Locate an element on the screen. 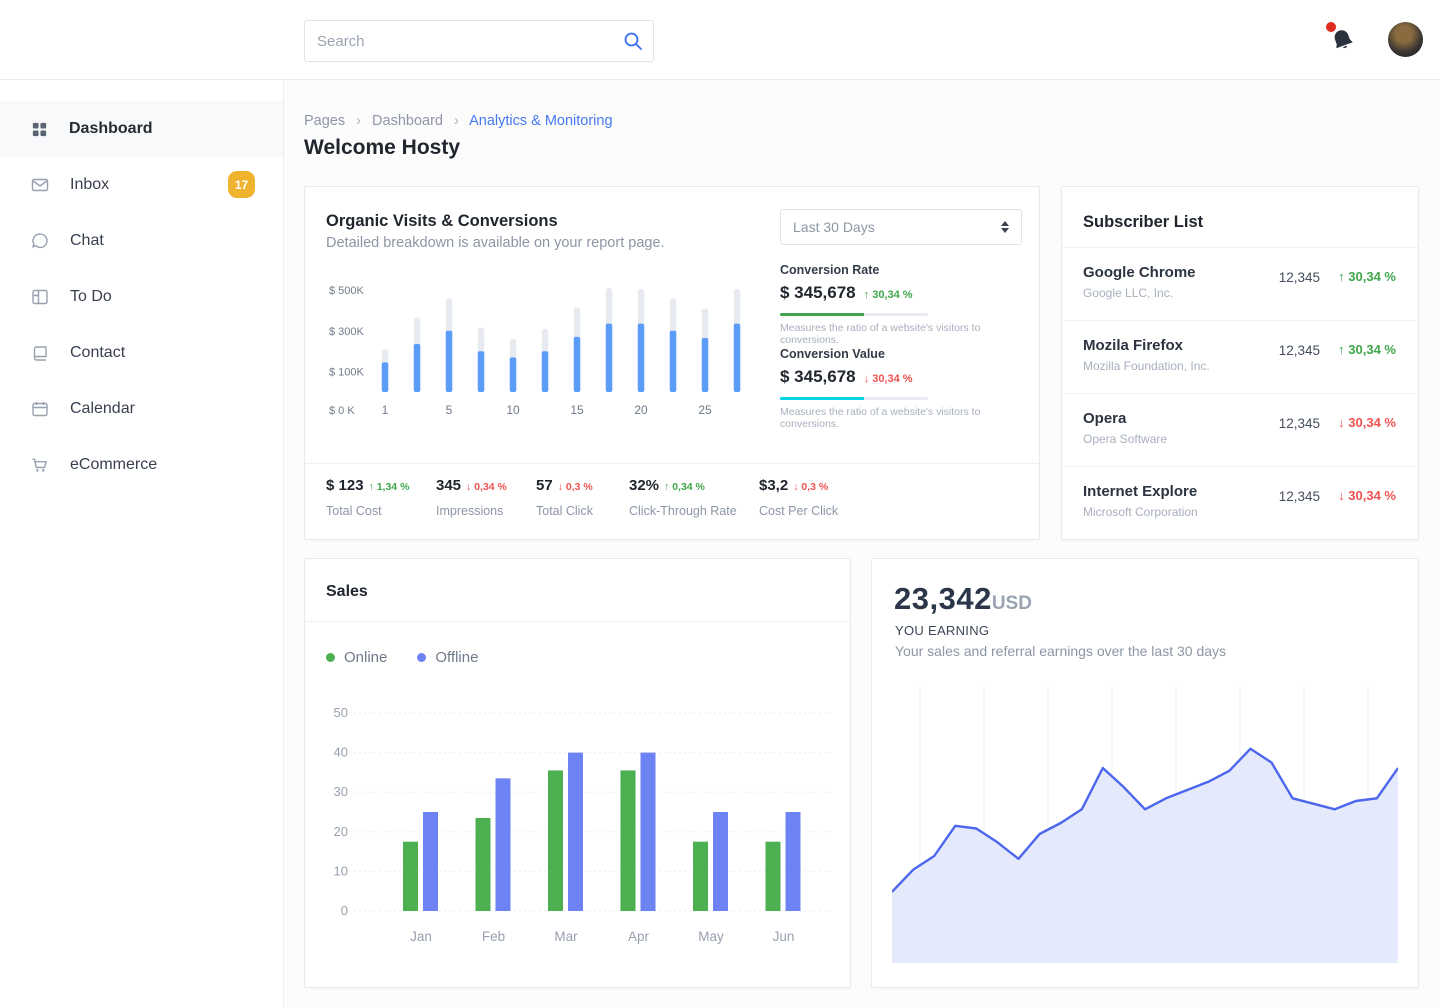 The width and height of the screenshot is (1440, 1008). sidebar-item-dashboard: Dashboard is located at coordinates (141, 129).